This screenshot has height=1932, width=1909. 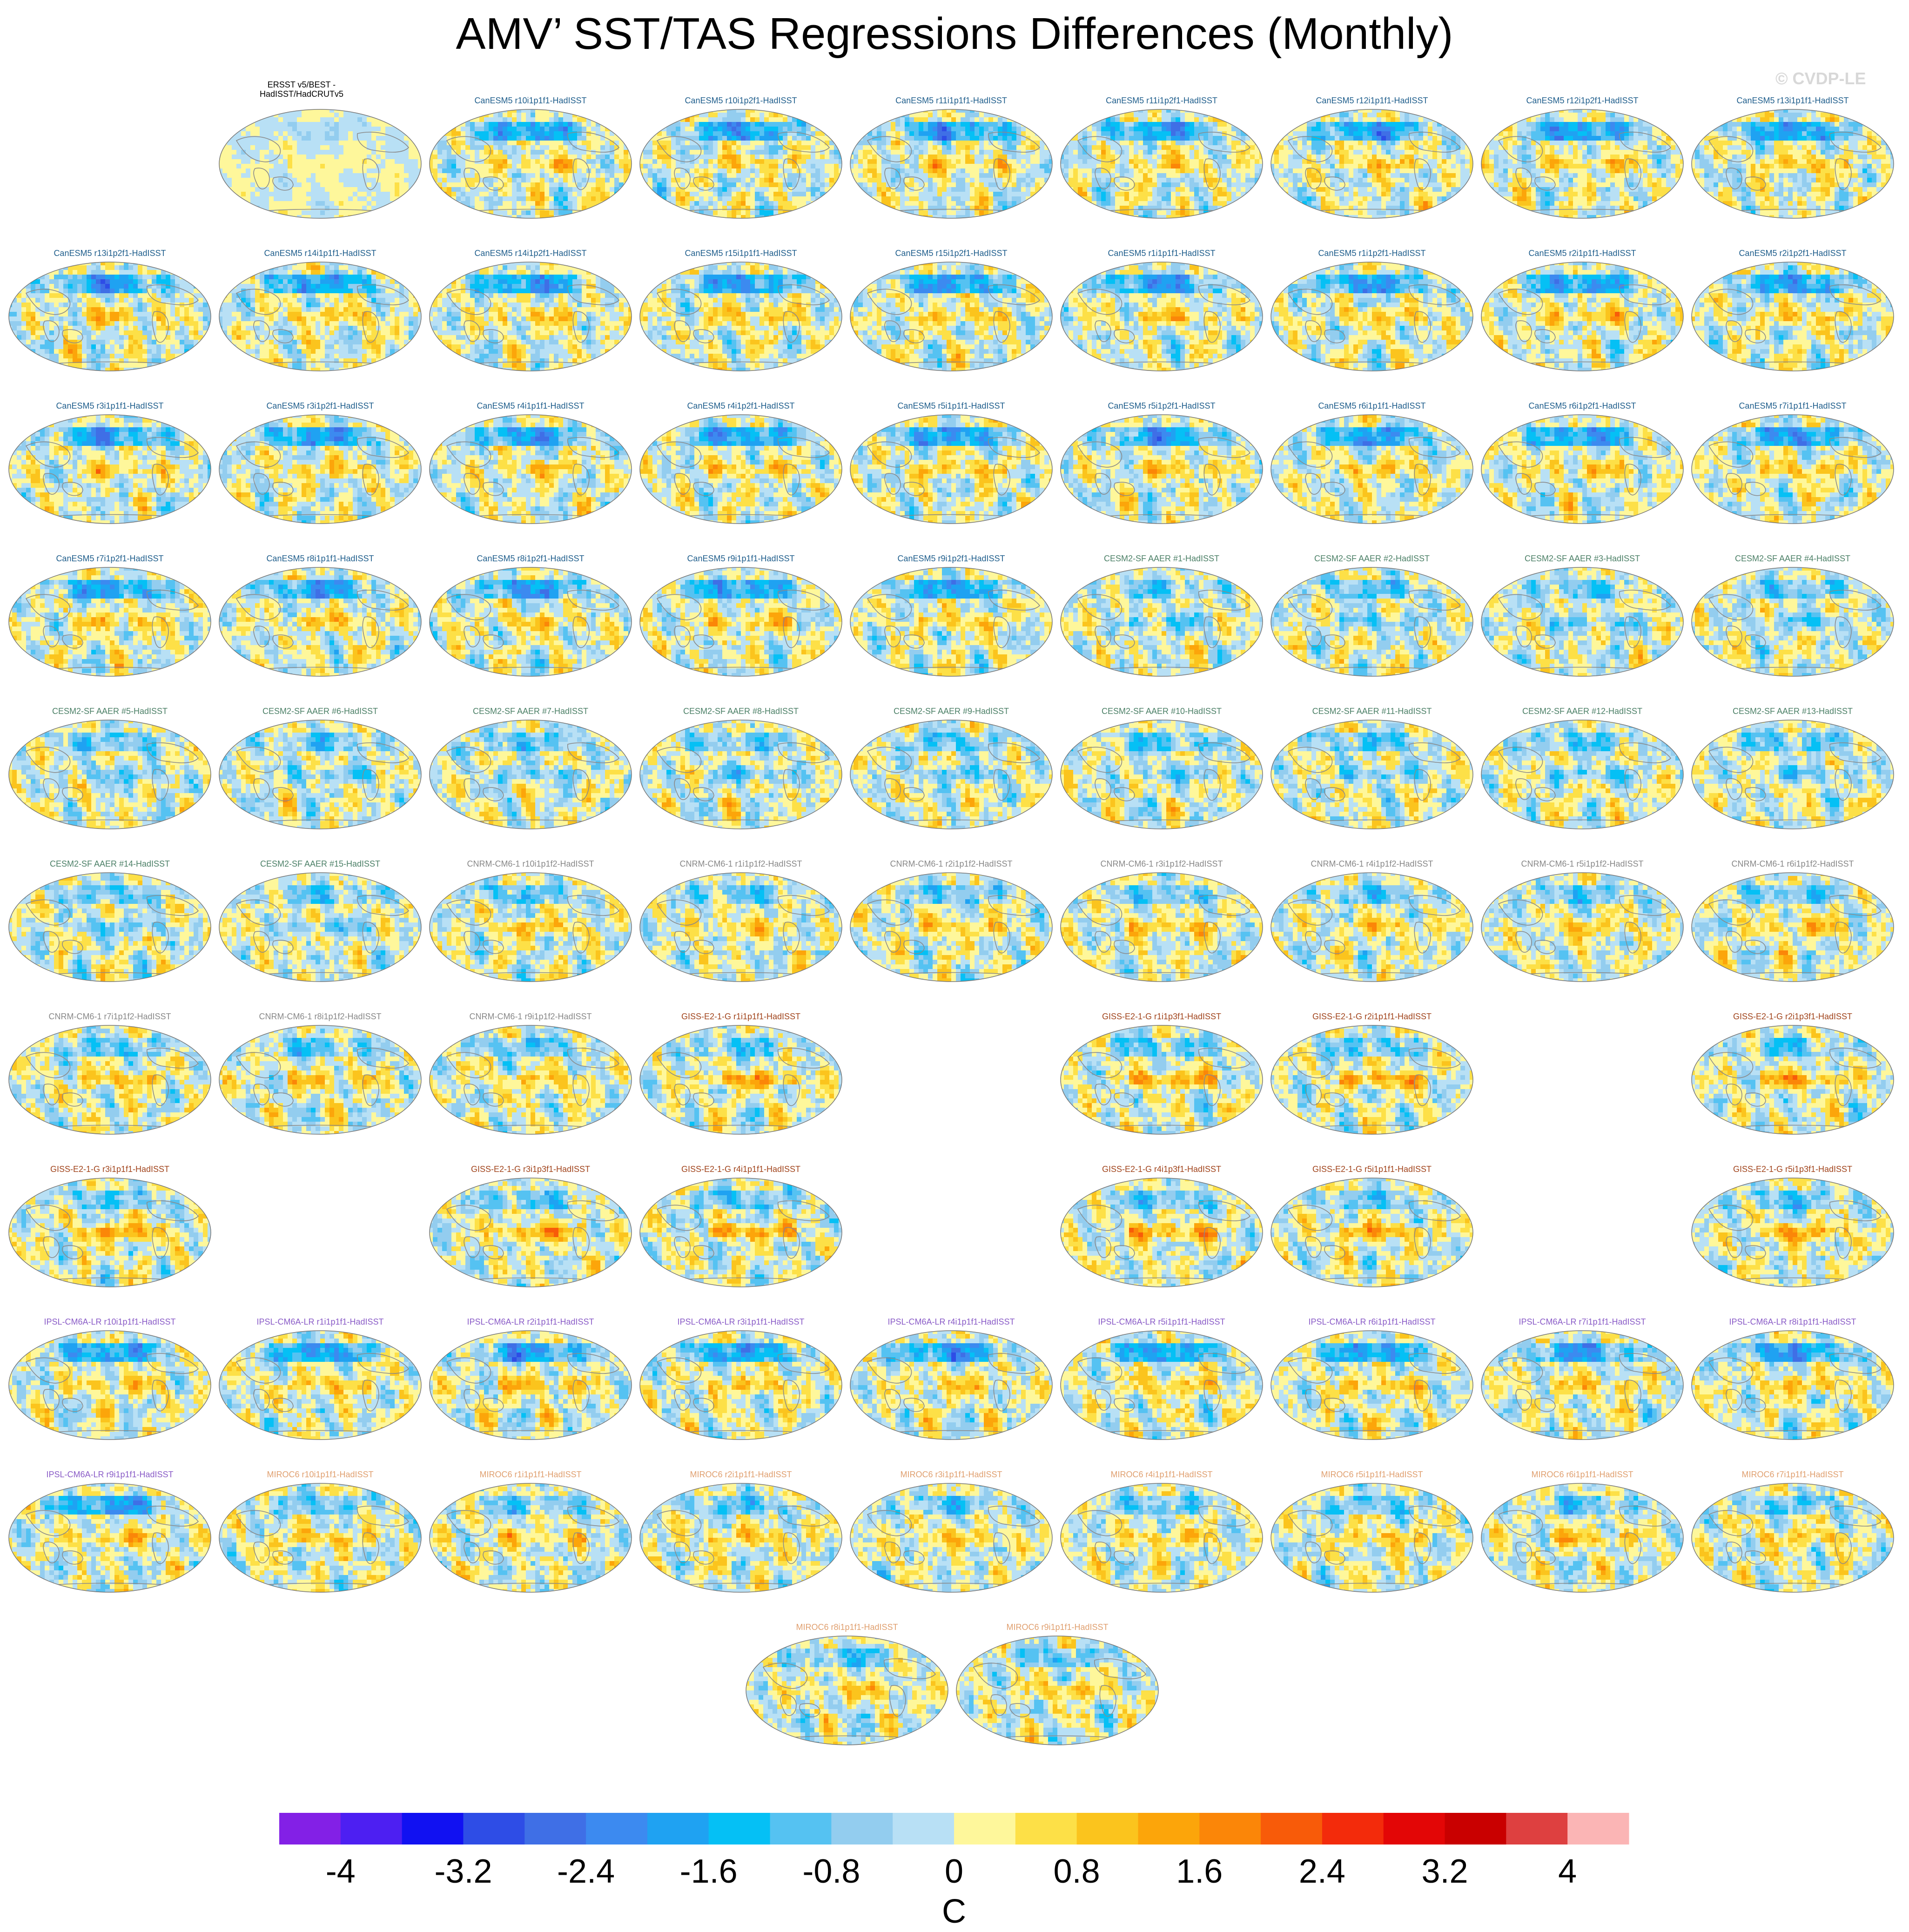 I want to click on panel-title: CanESM5 r3i1p1f1-HadISST, so click(x=109, y=406).